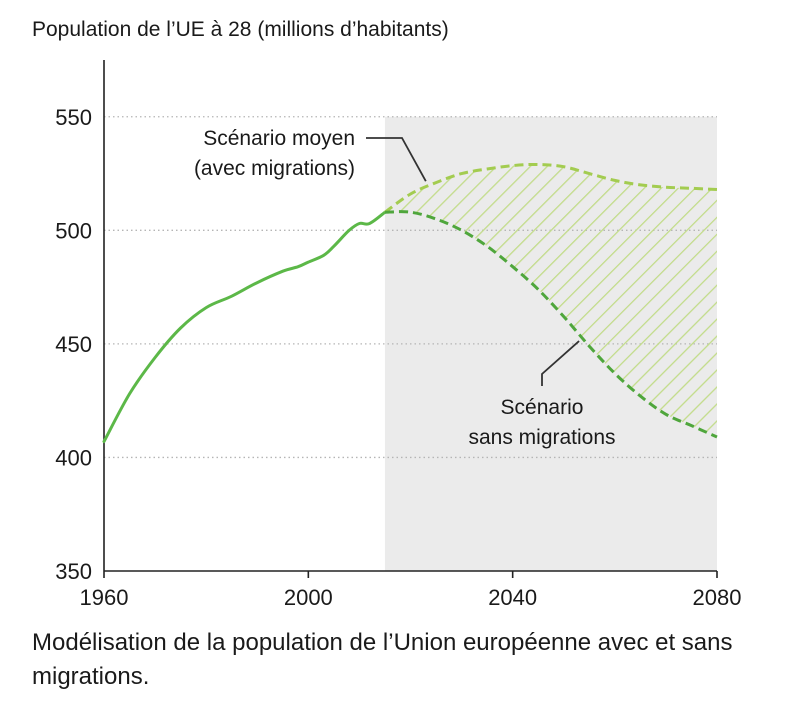 This screenshot has width=800, height=716. I want to click on annotation-sans-migrations-leader, so click(560, 363).